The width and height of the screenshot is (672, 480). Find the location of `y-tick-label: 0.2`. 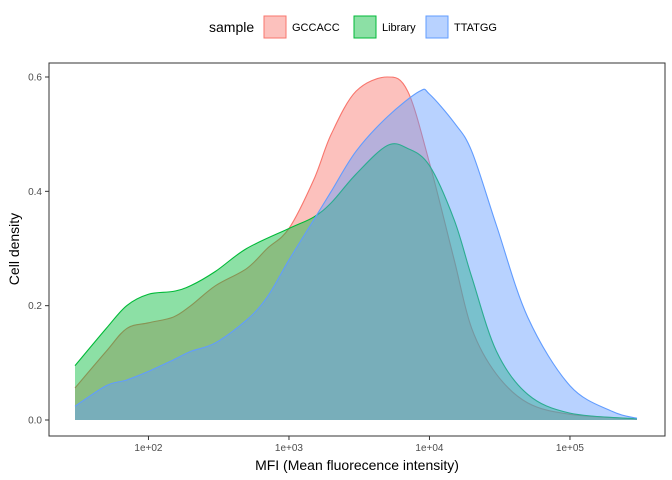

y-tick-label: 0.2 is located at coordinates (35, 306).